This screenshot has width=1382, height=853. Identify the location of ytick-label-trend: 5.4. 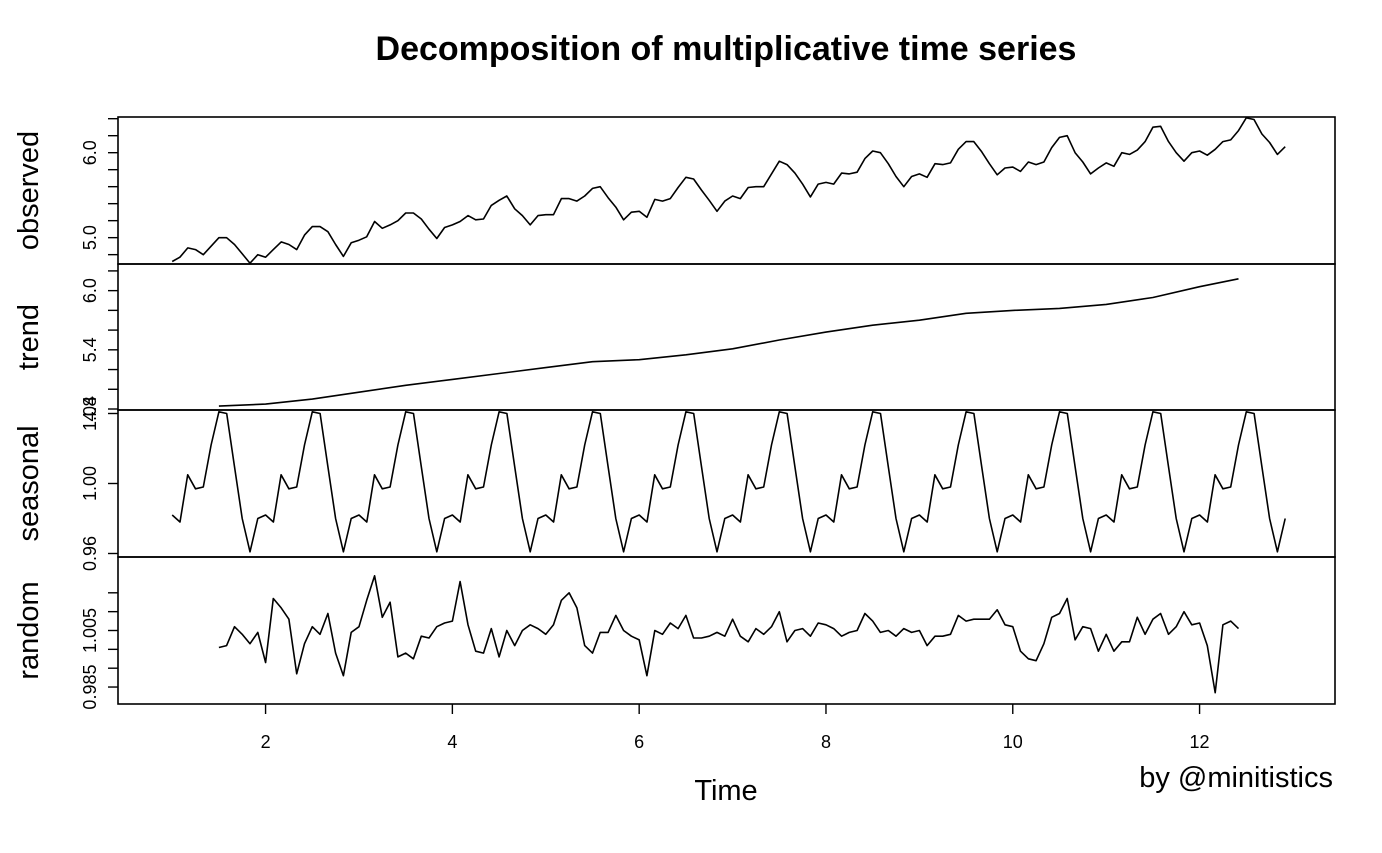
(90, 349).